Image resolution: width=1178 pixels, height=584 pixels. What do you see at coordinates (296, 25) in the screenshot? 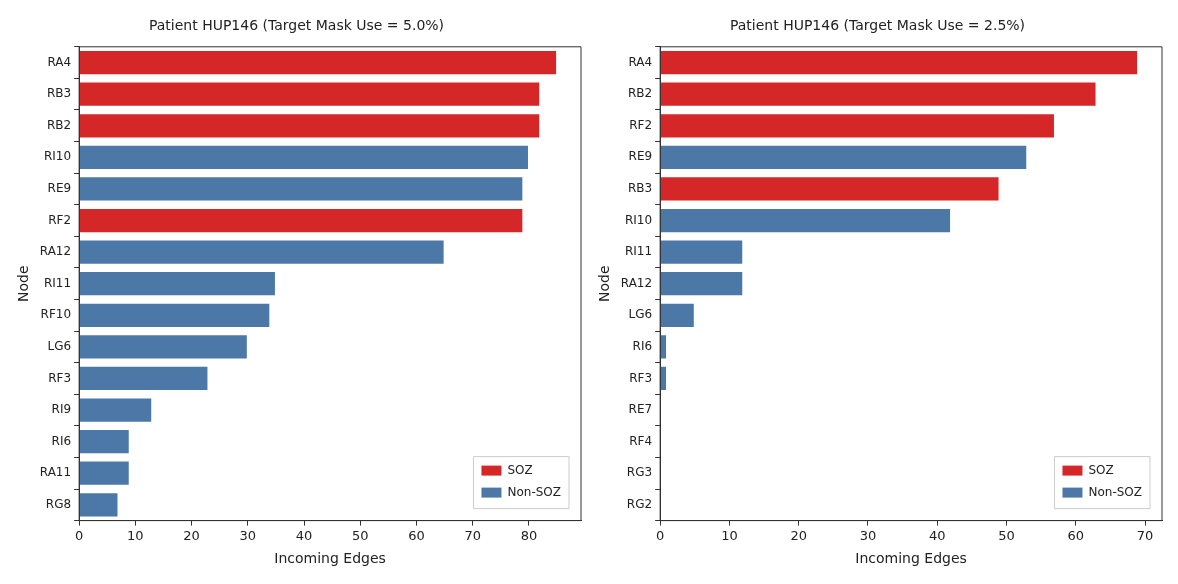
I see `chart-title: Patient HUP146 (Target Mask Use = 5.0%)` at bounding box center [296, 25].